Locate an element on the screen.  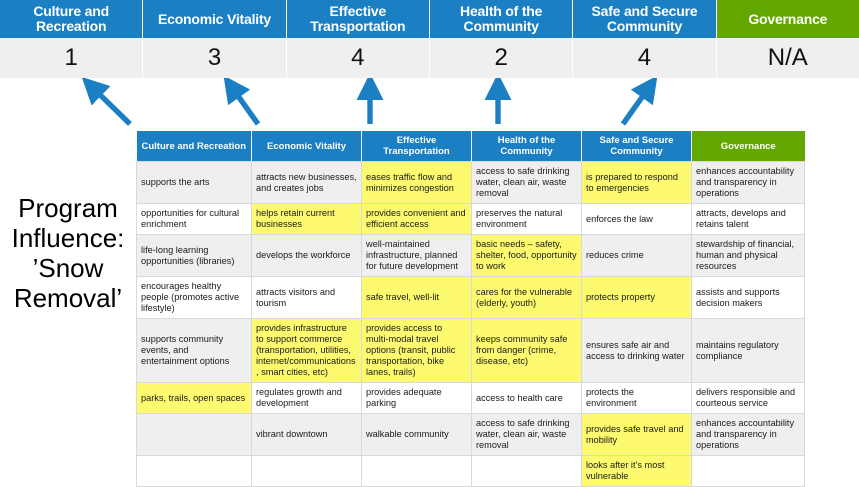
banner-header-label: Culture and Recreation is located at coordinates (71, 18).